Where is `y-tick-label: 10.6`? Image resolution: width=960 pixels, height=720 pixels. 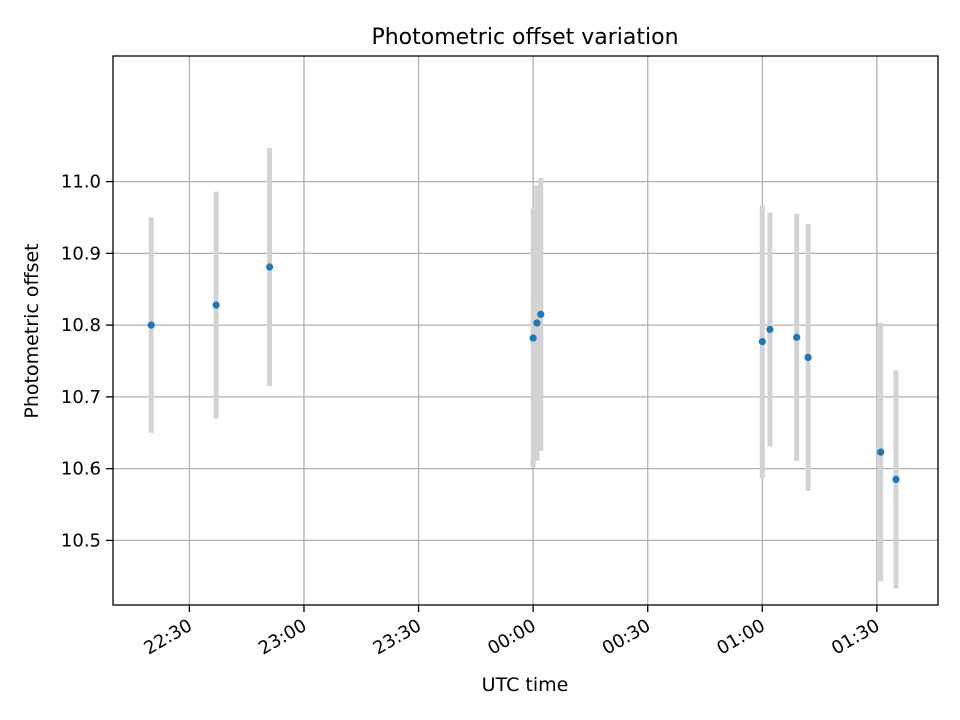
y-tick-label: 10.6 is located at coordinates (81, 469).